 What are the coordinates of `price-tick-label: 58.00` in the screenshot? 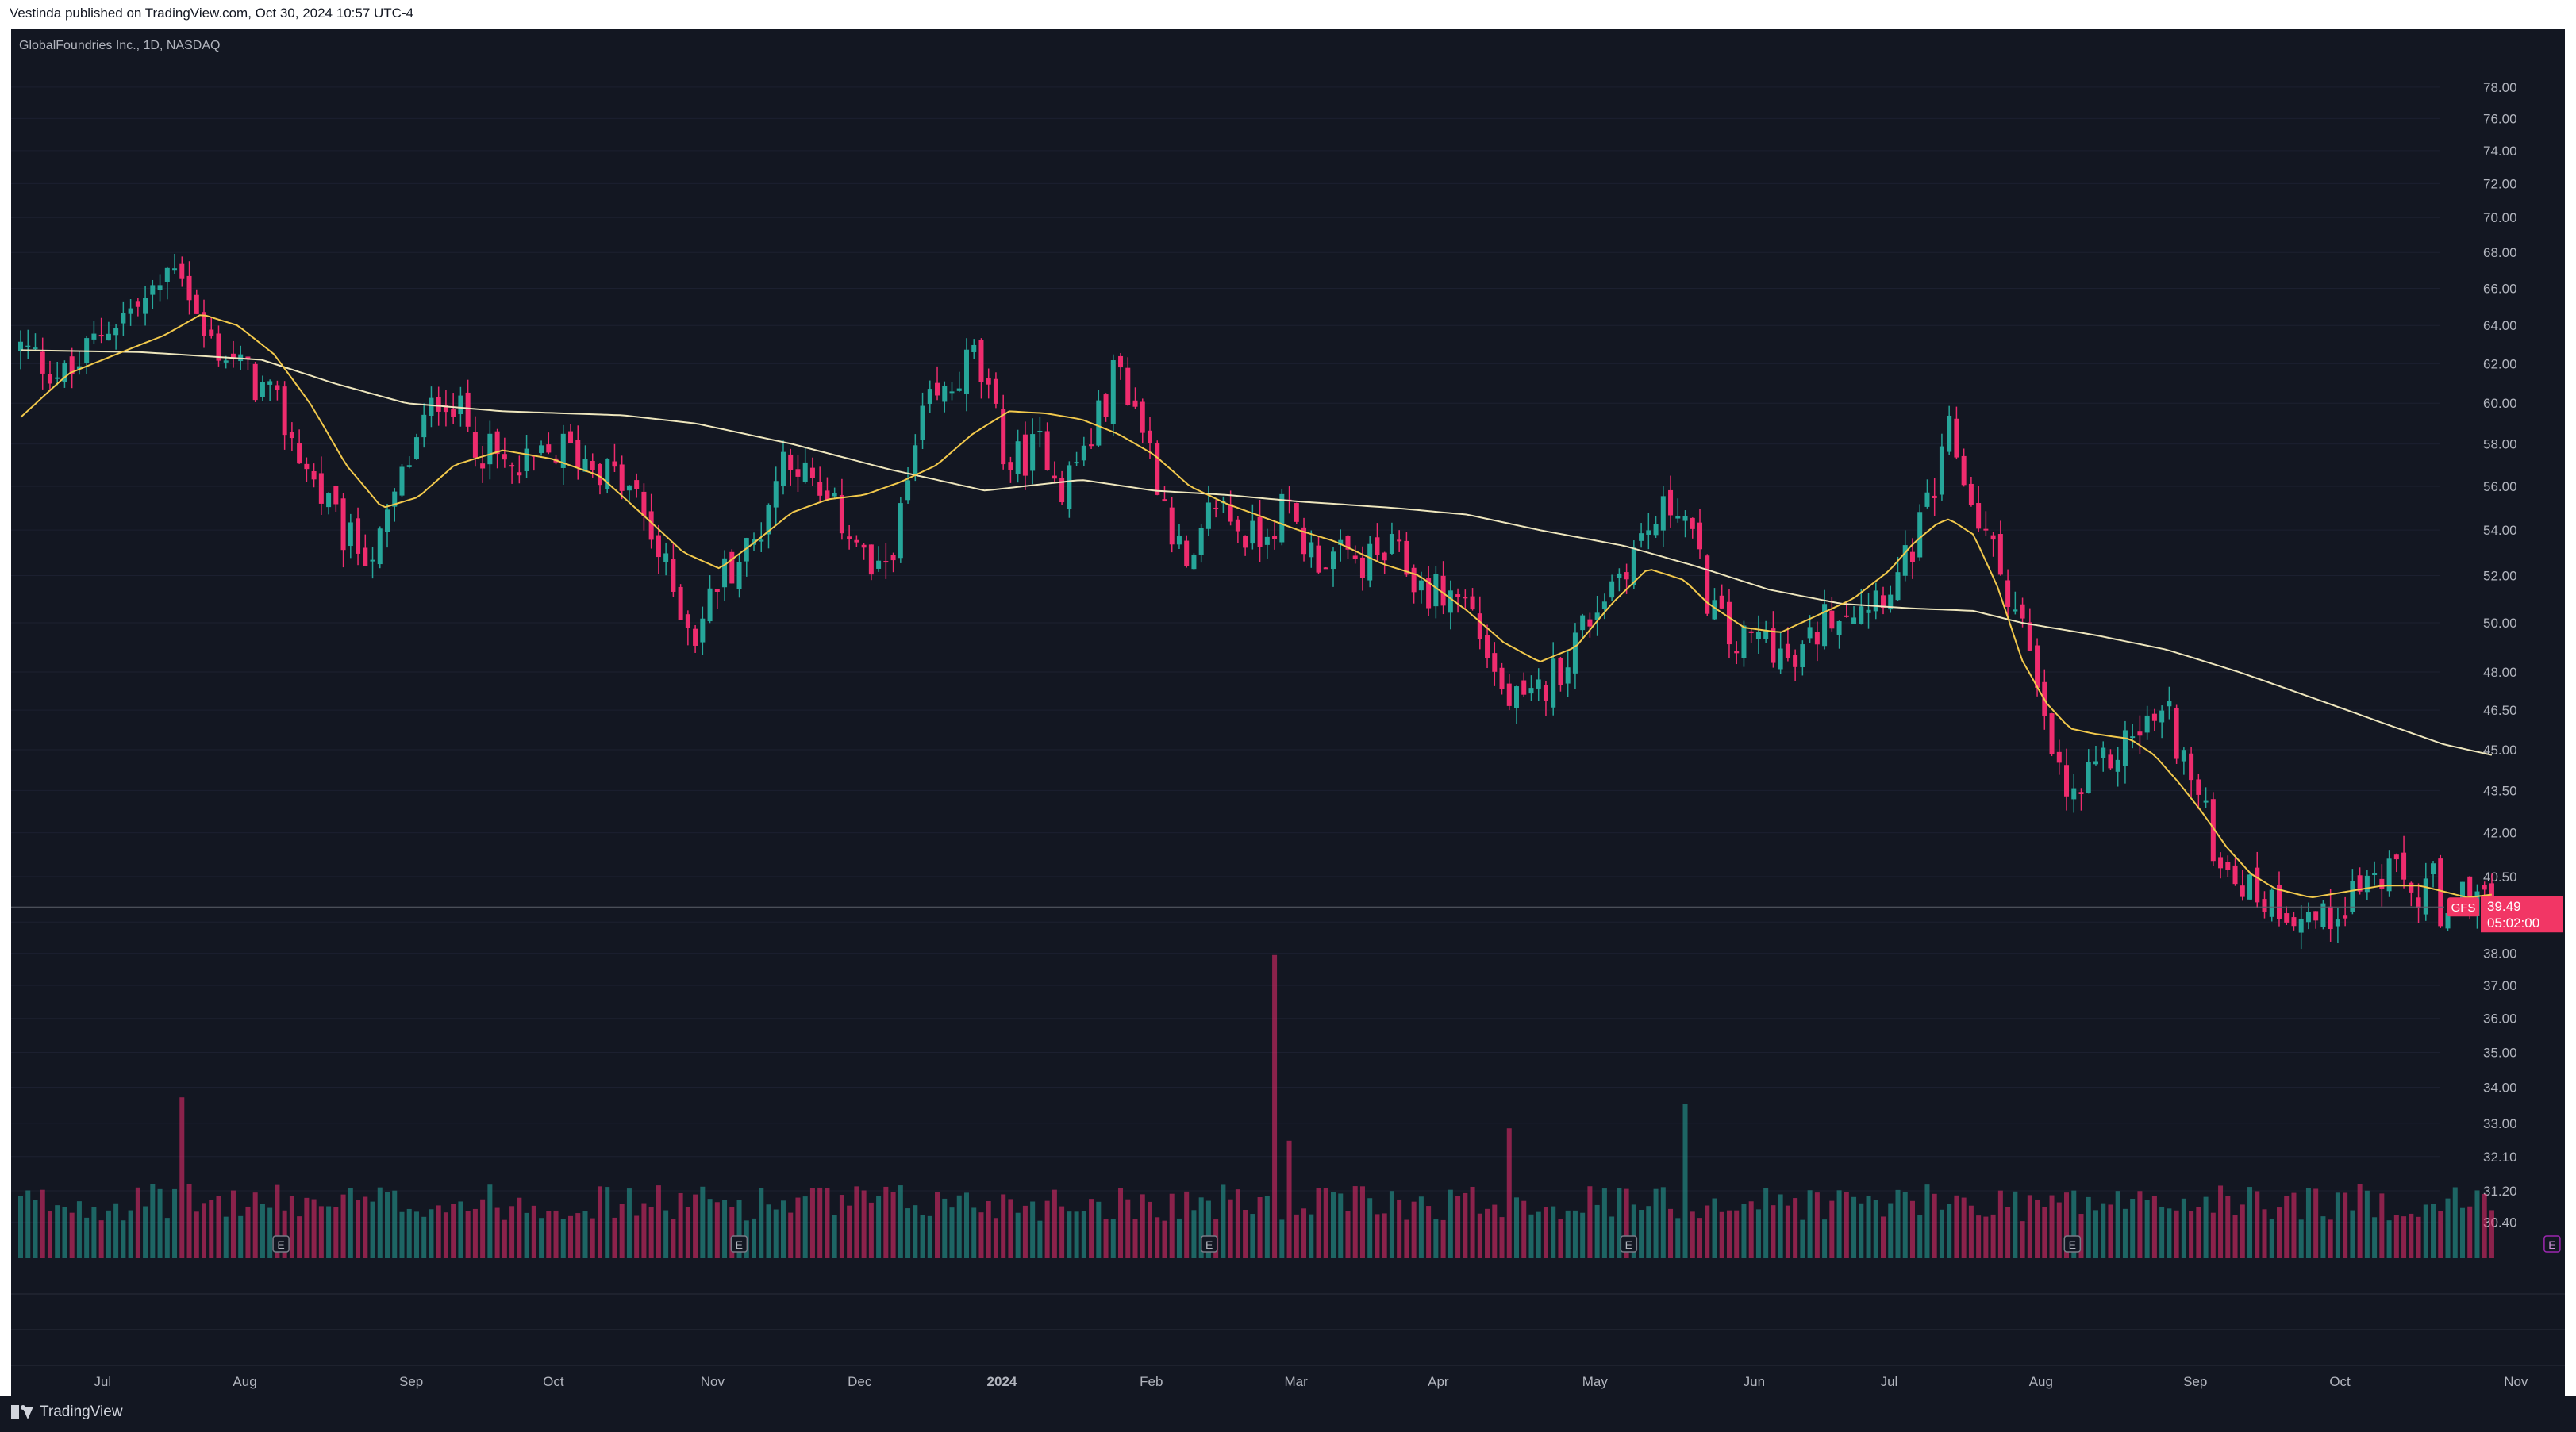 It's located at (2500, 444).